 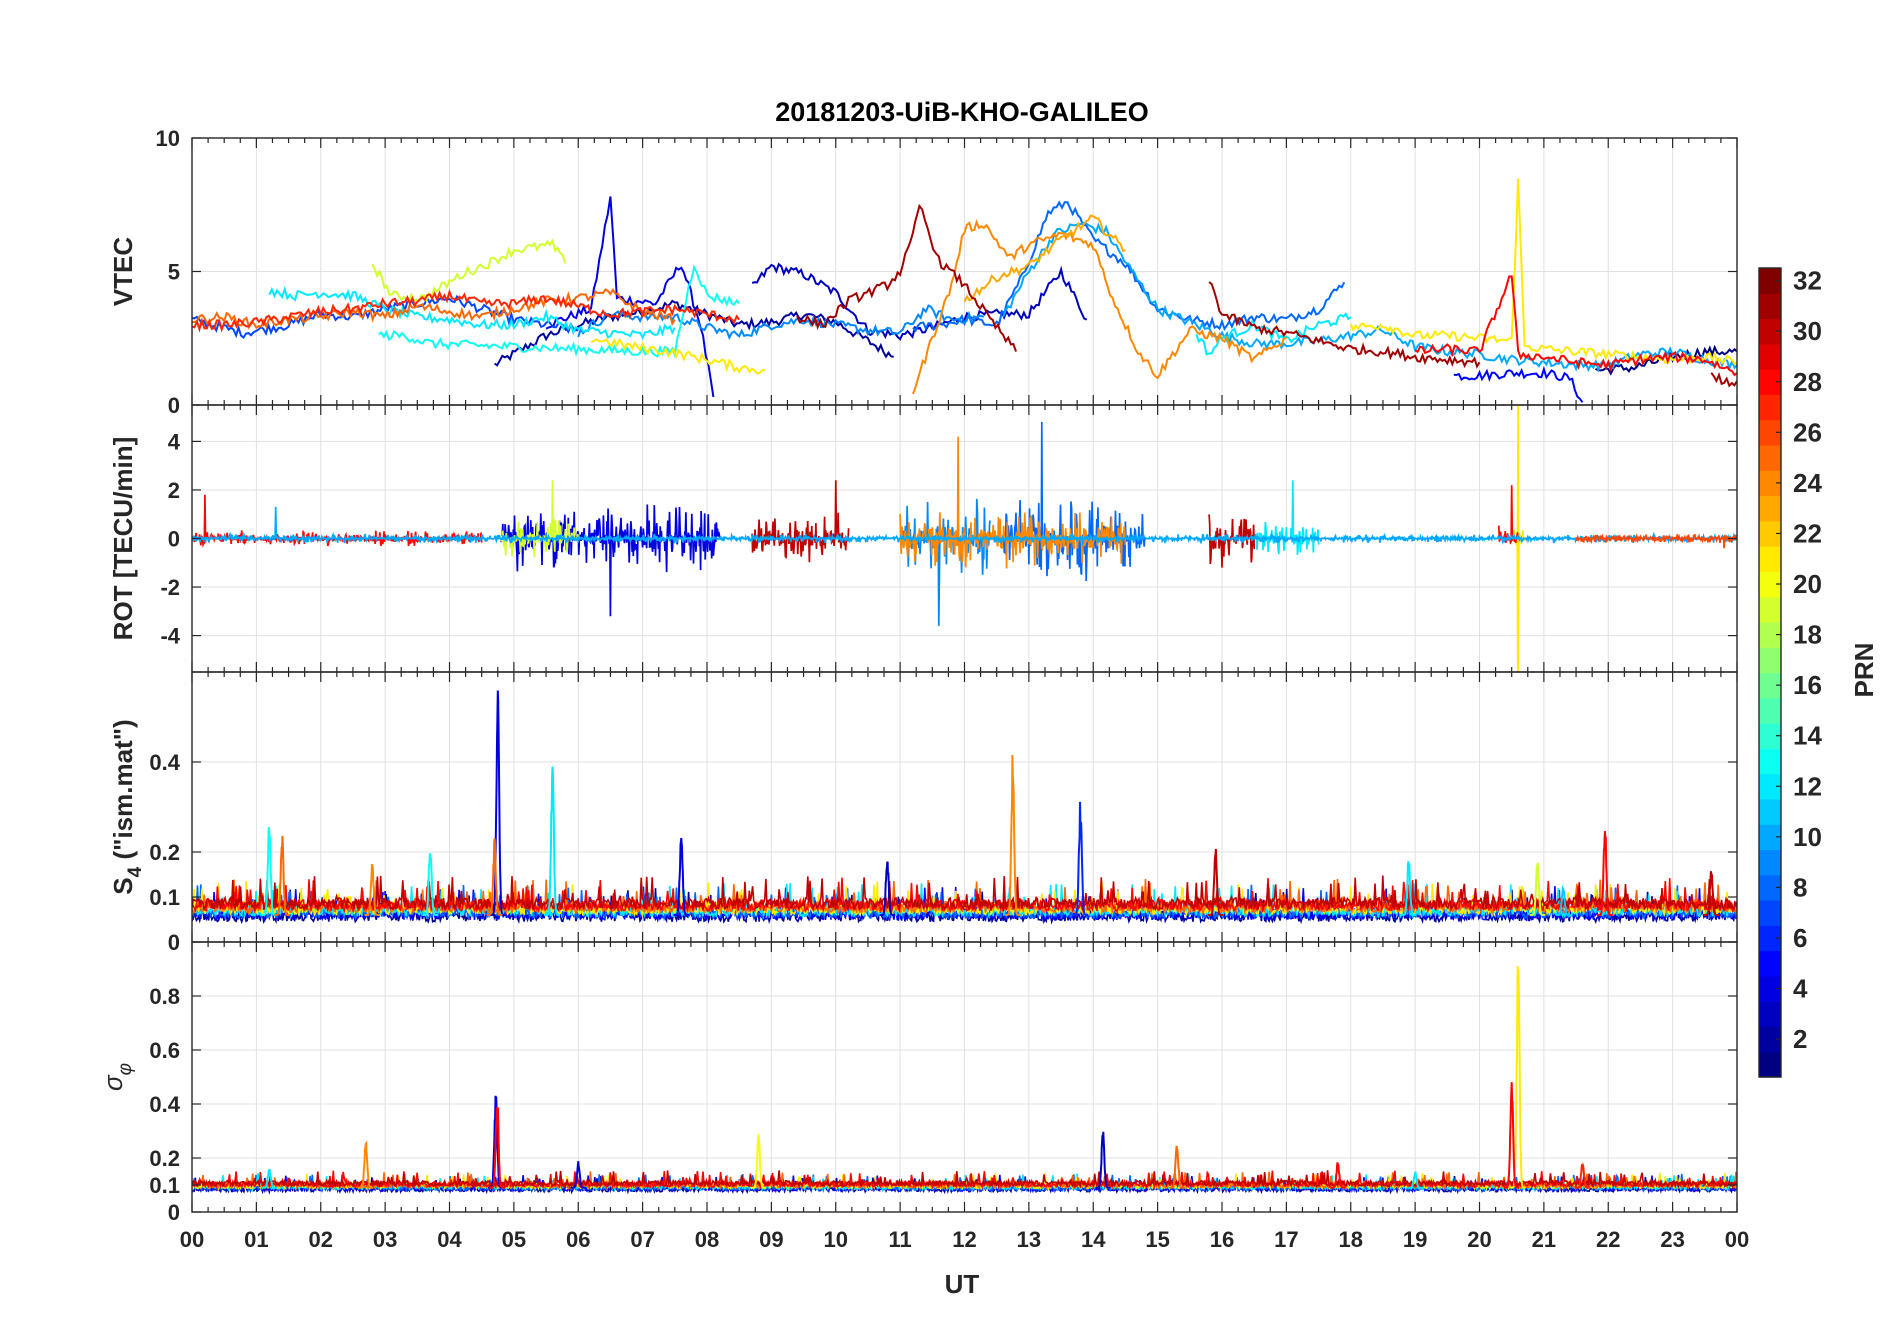 I want to click on colorbar-tick-label: 10, so click(x=1807, y=837).